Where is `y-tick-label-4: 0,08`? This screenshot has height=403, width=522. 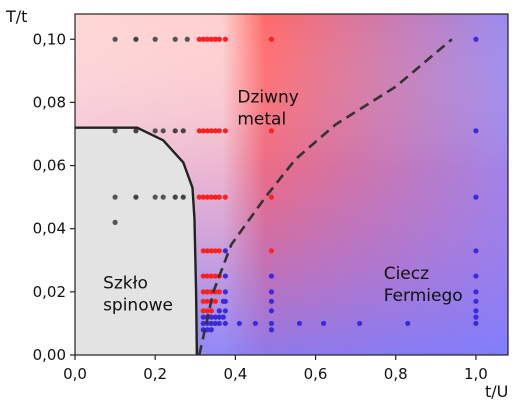
y-tick-label-4: 0,08 is located at coordinates (49, 102).